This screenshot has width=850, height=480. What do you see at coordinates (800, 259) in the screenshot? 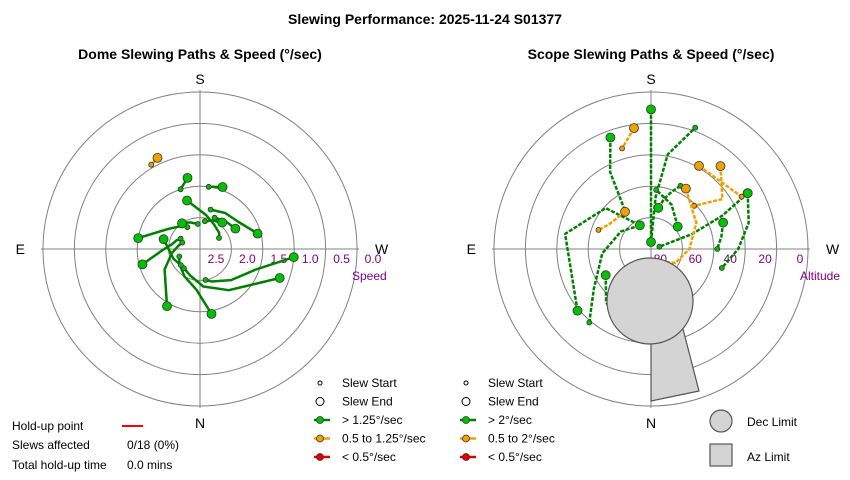
I see `scope-radial-tick: 0` at bounding box center [800, 259].